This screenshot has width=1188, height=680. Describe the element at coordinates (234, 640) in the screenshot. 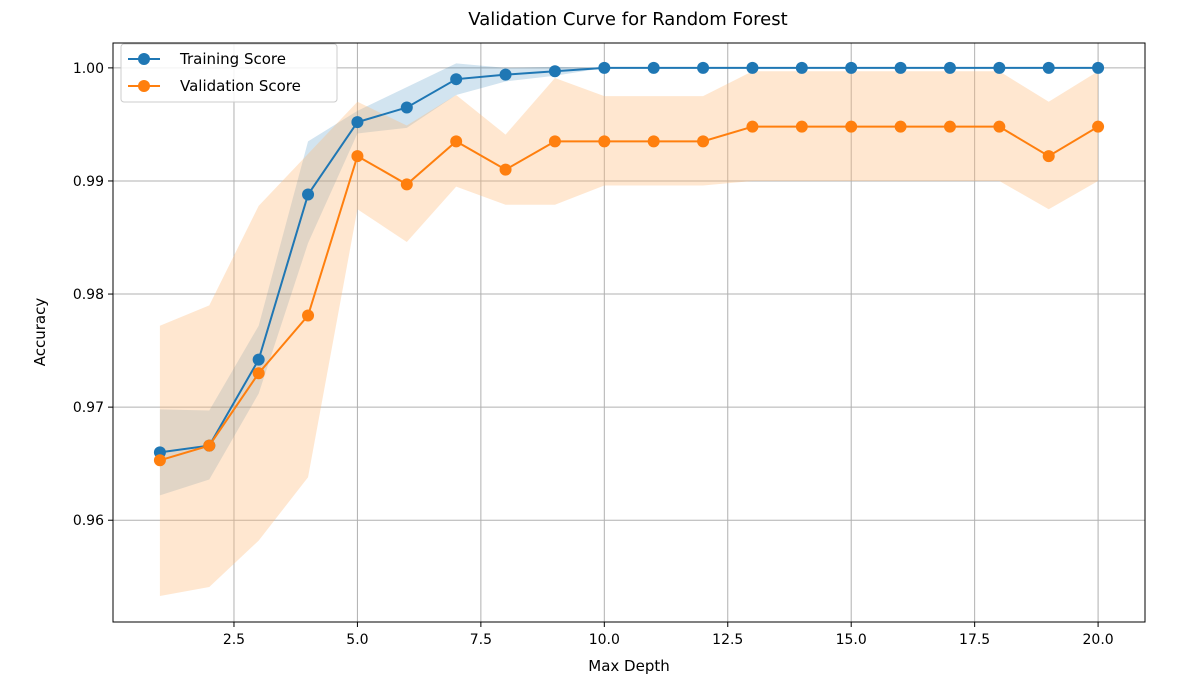

I see `x-tick-label: 2.5` at that location.